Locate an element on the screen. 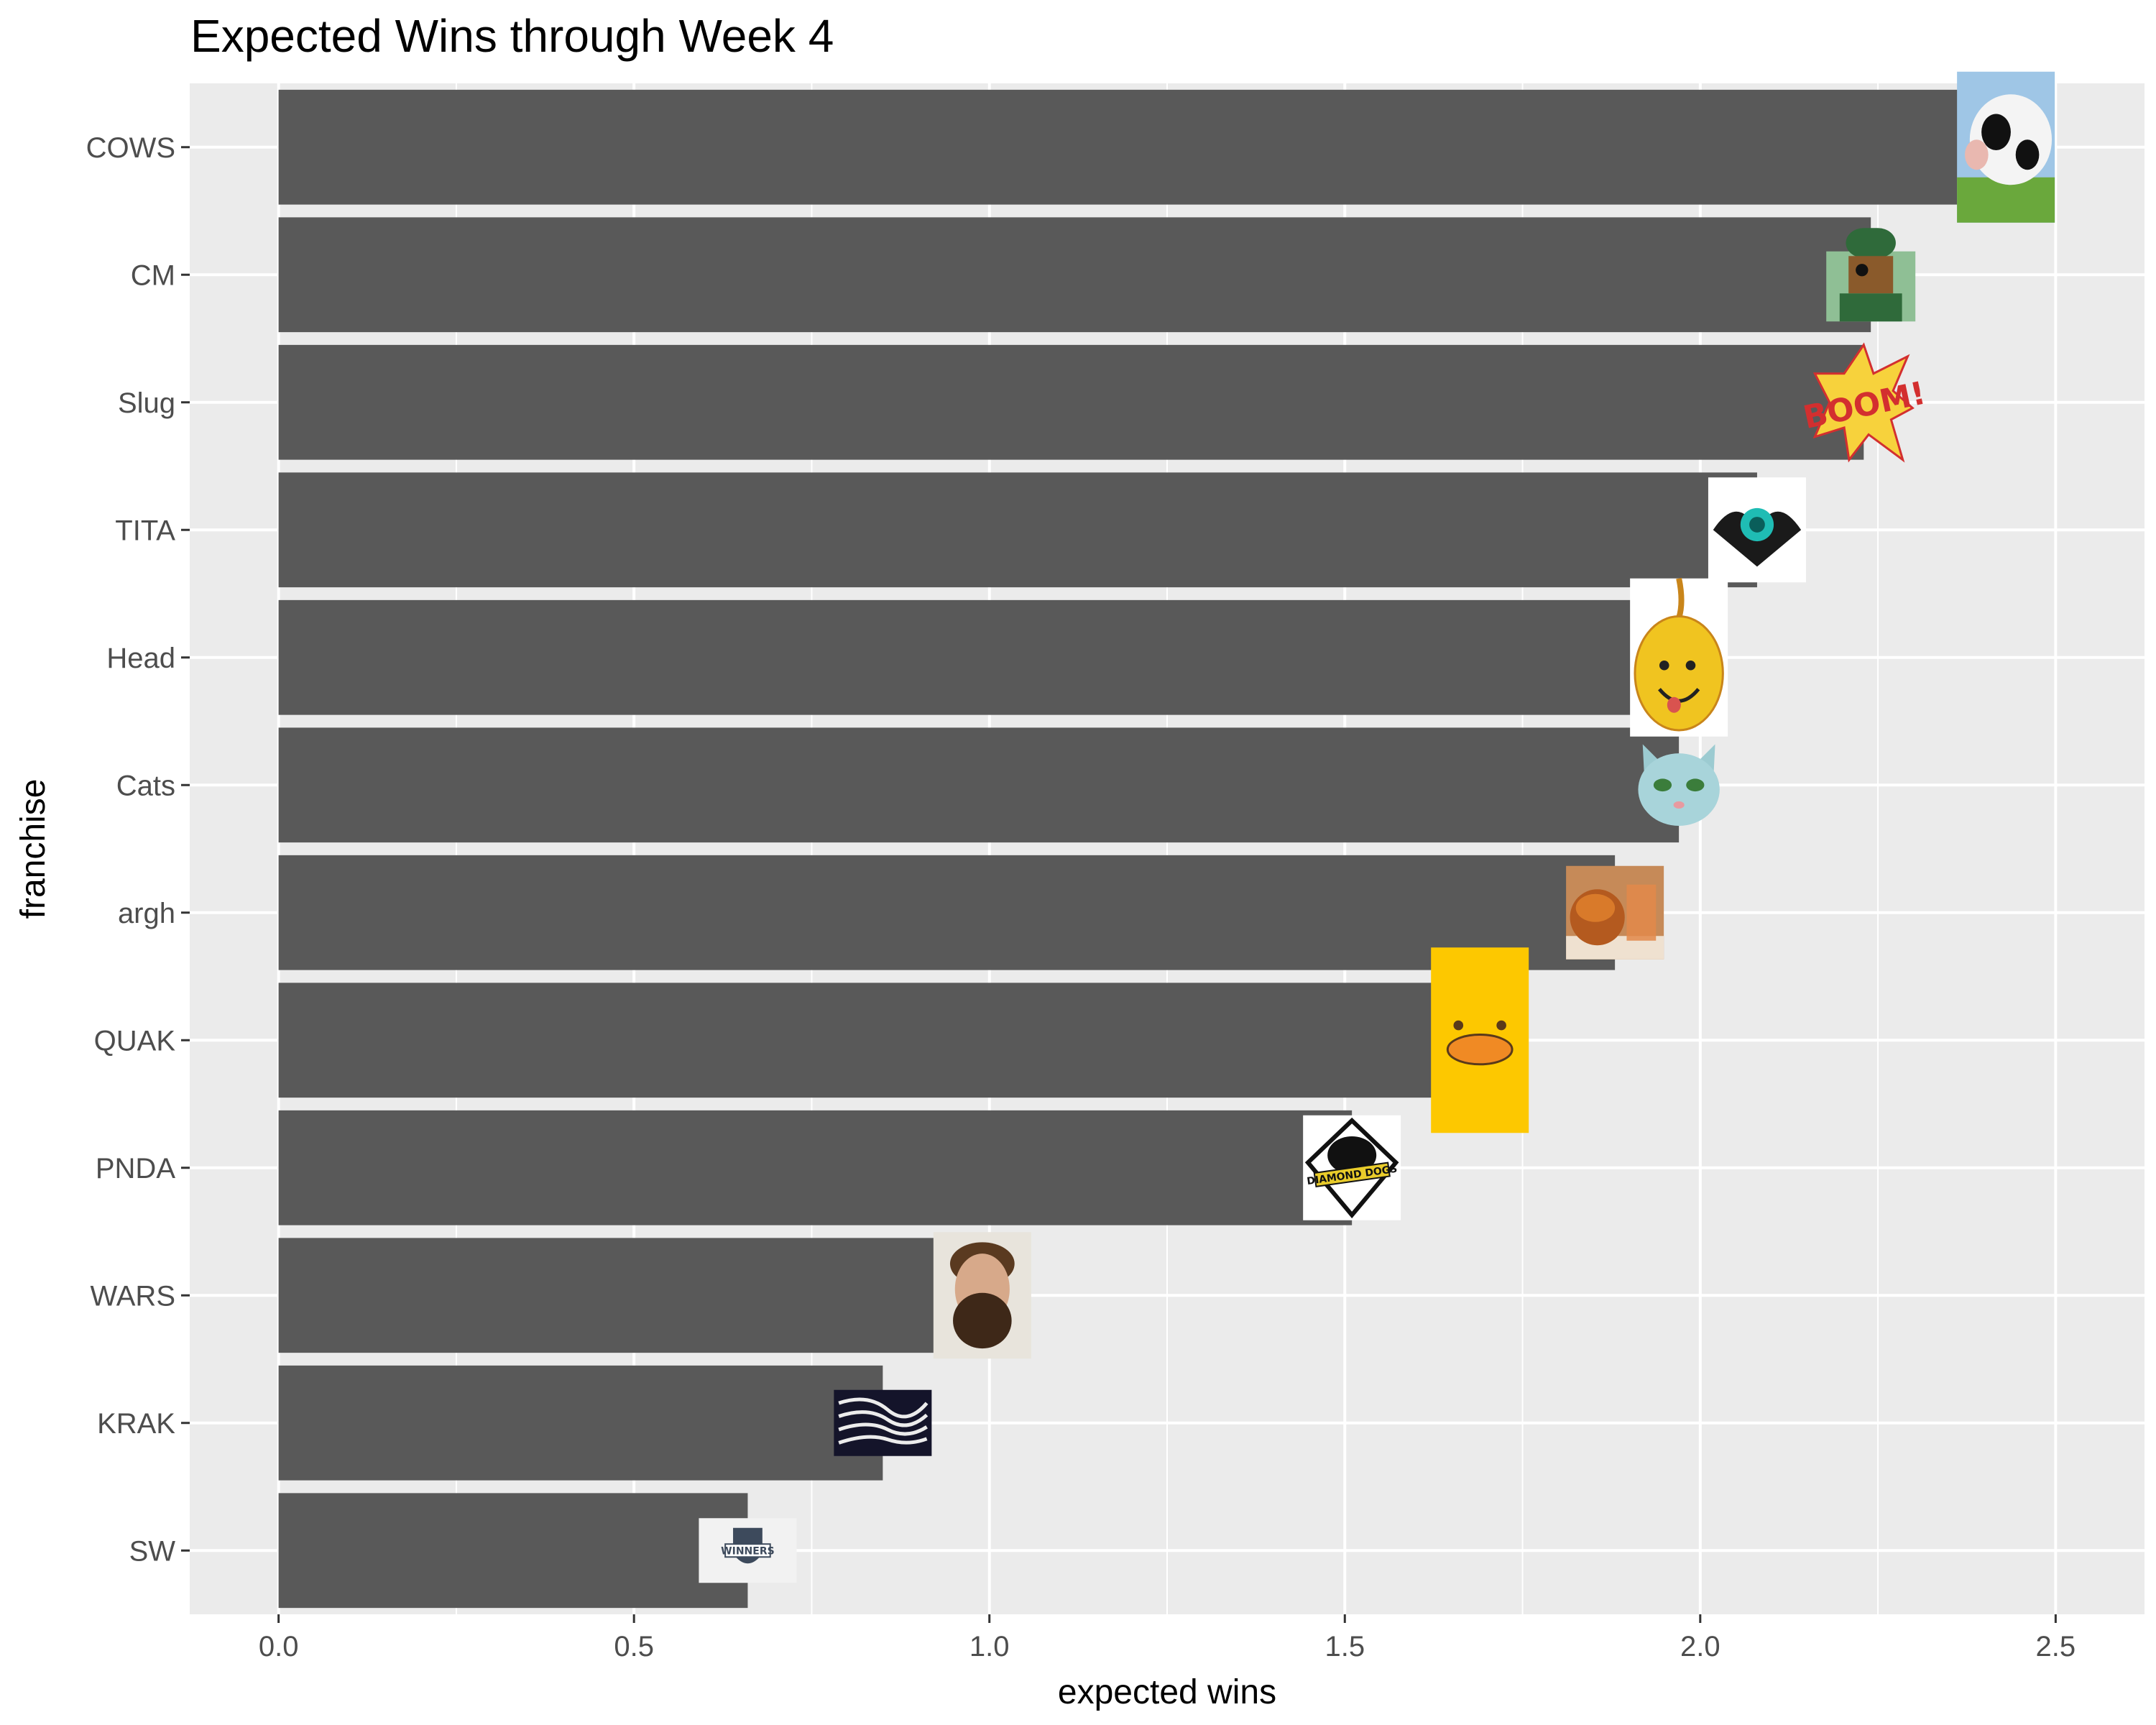  bar-sw is located at coordinates (513, 1551).